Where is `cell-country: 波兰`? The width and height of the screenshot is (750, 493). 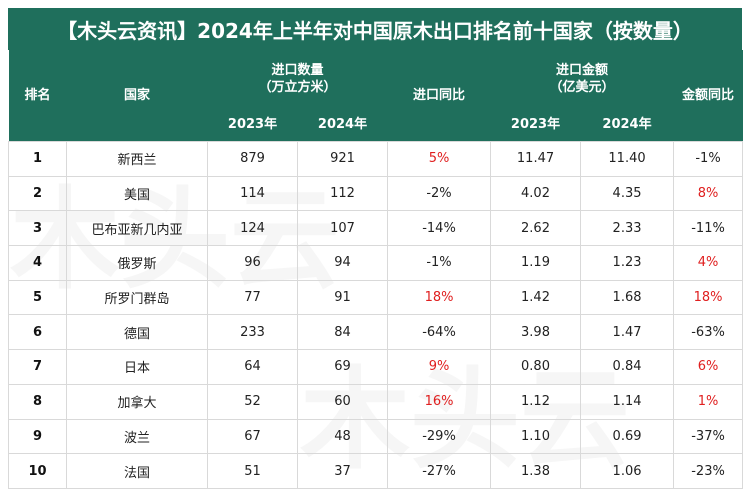 cell-country: 波兰 is located at coordinates (137, 436).